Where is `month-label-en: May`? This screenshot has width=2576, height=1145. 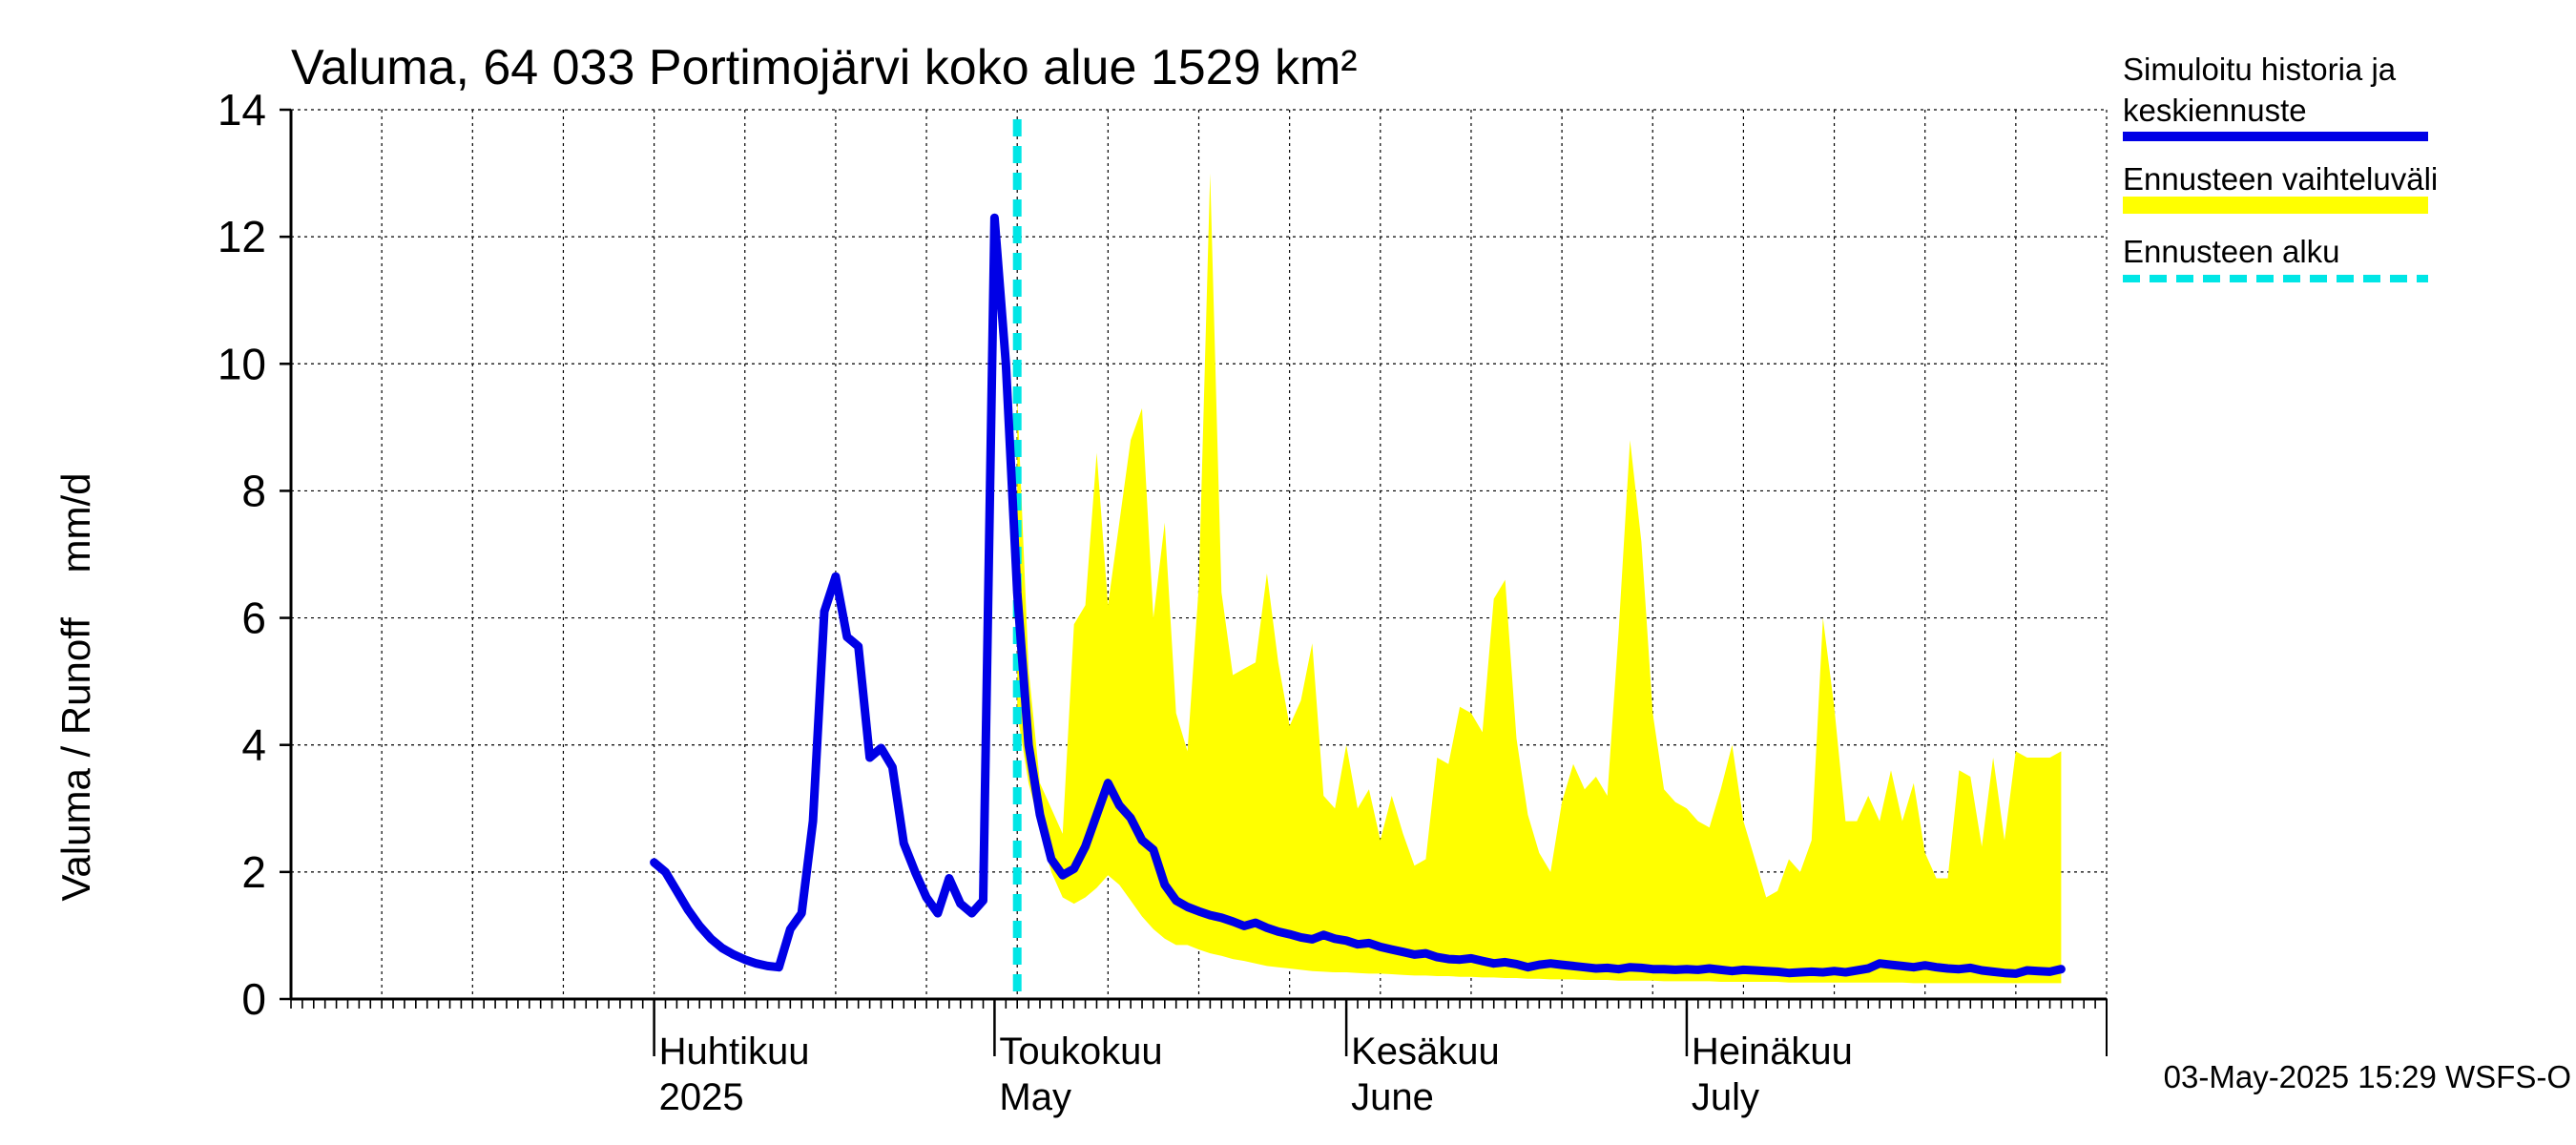 month-label-en: May is located at coordinates (1035, 1097).